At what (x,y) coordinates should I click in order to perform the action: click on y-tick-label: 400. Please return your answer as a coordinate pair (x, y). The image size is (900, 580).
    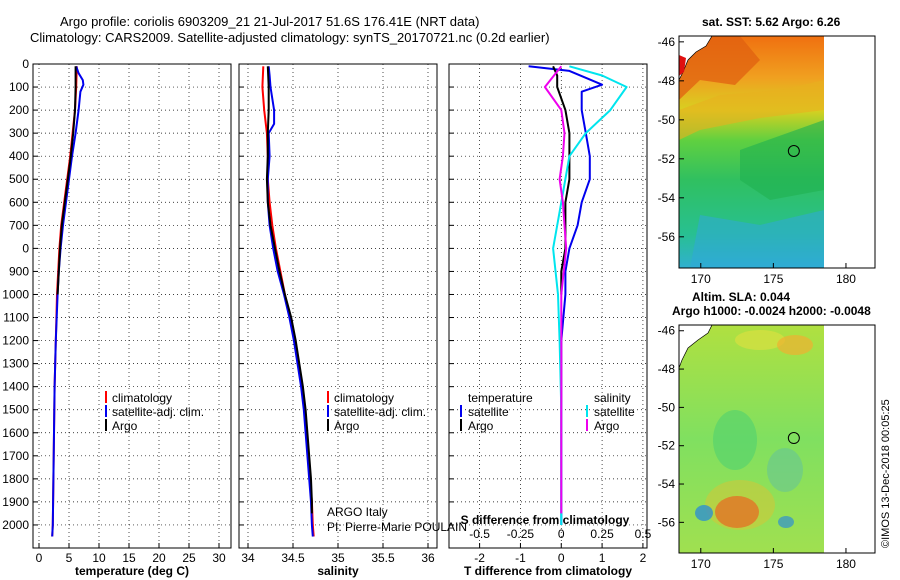
    Looking at the image, I should click on (19, 156).